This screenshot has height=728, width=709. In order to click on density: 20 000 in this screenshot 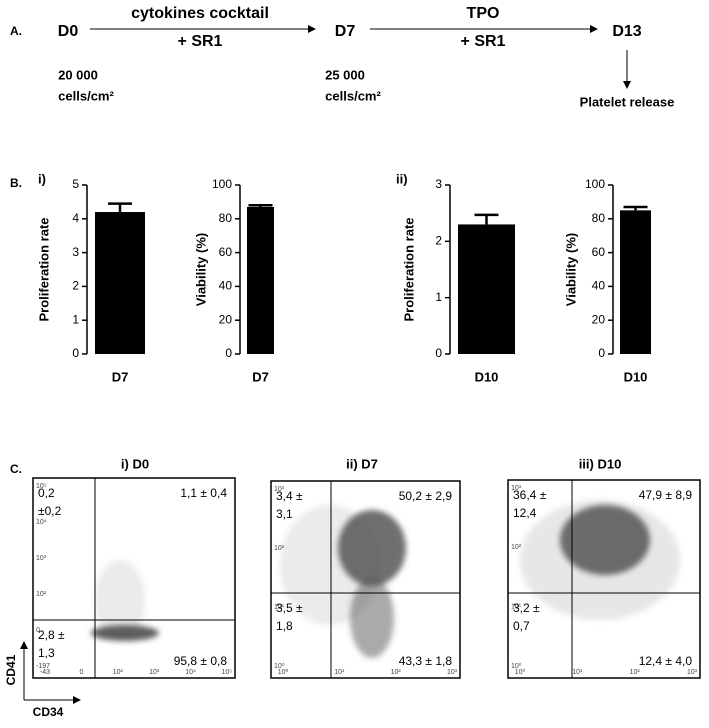, I will do `click(78, 74)`.